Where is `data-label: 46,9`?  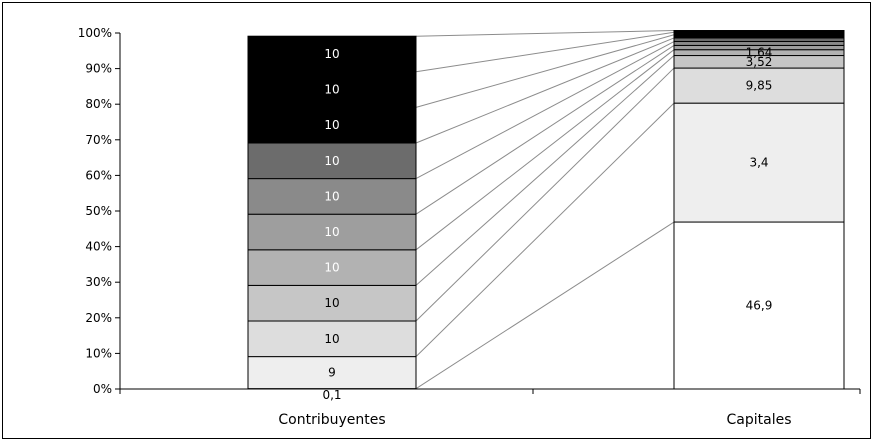 data-label: 46,9 is located at coordinates (759, 306).